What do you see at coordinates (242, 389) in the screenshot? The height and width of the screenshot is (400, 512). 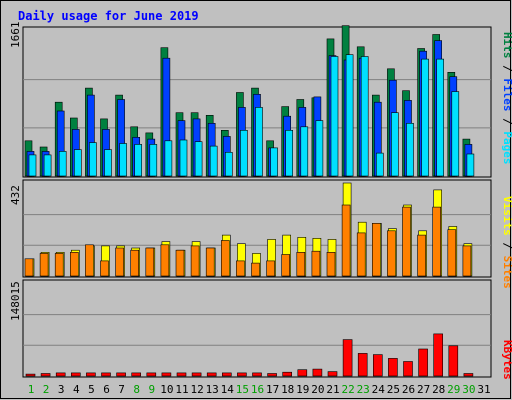 I see `day-label-15: 15` at bounding box center [242, 389].